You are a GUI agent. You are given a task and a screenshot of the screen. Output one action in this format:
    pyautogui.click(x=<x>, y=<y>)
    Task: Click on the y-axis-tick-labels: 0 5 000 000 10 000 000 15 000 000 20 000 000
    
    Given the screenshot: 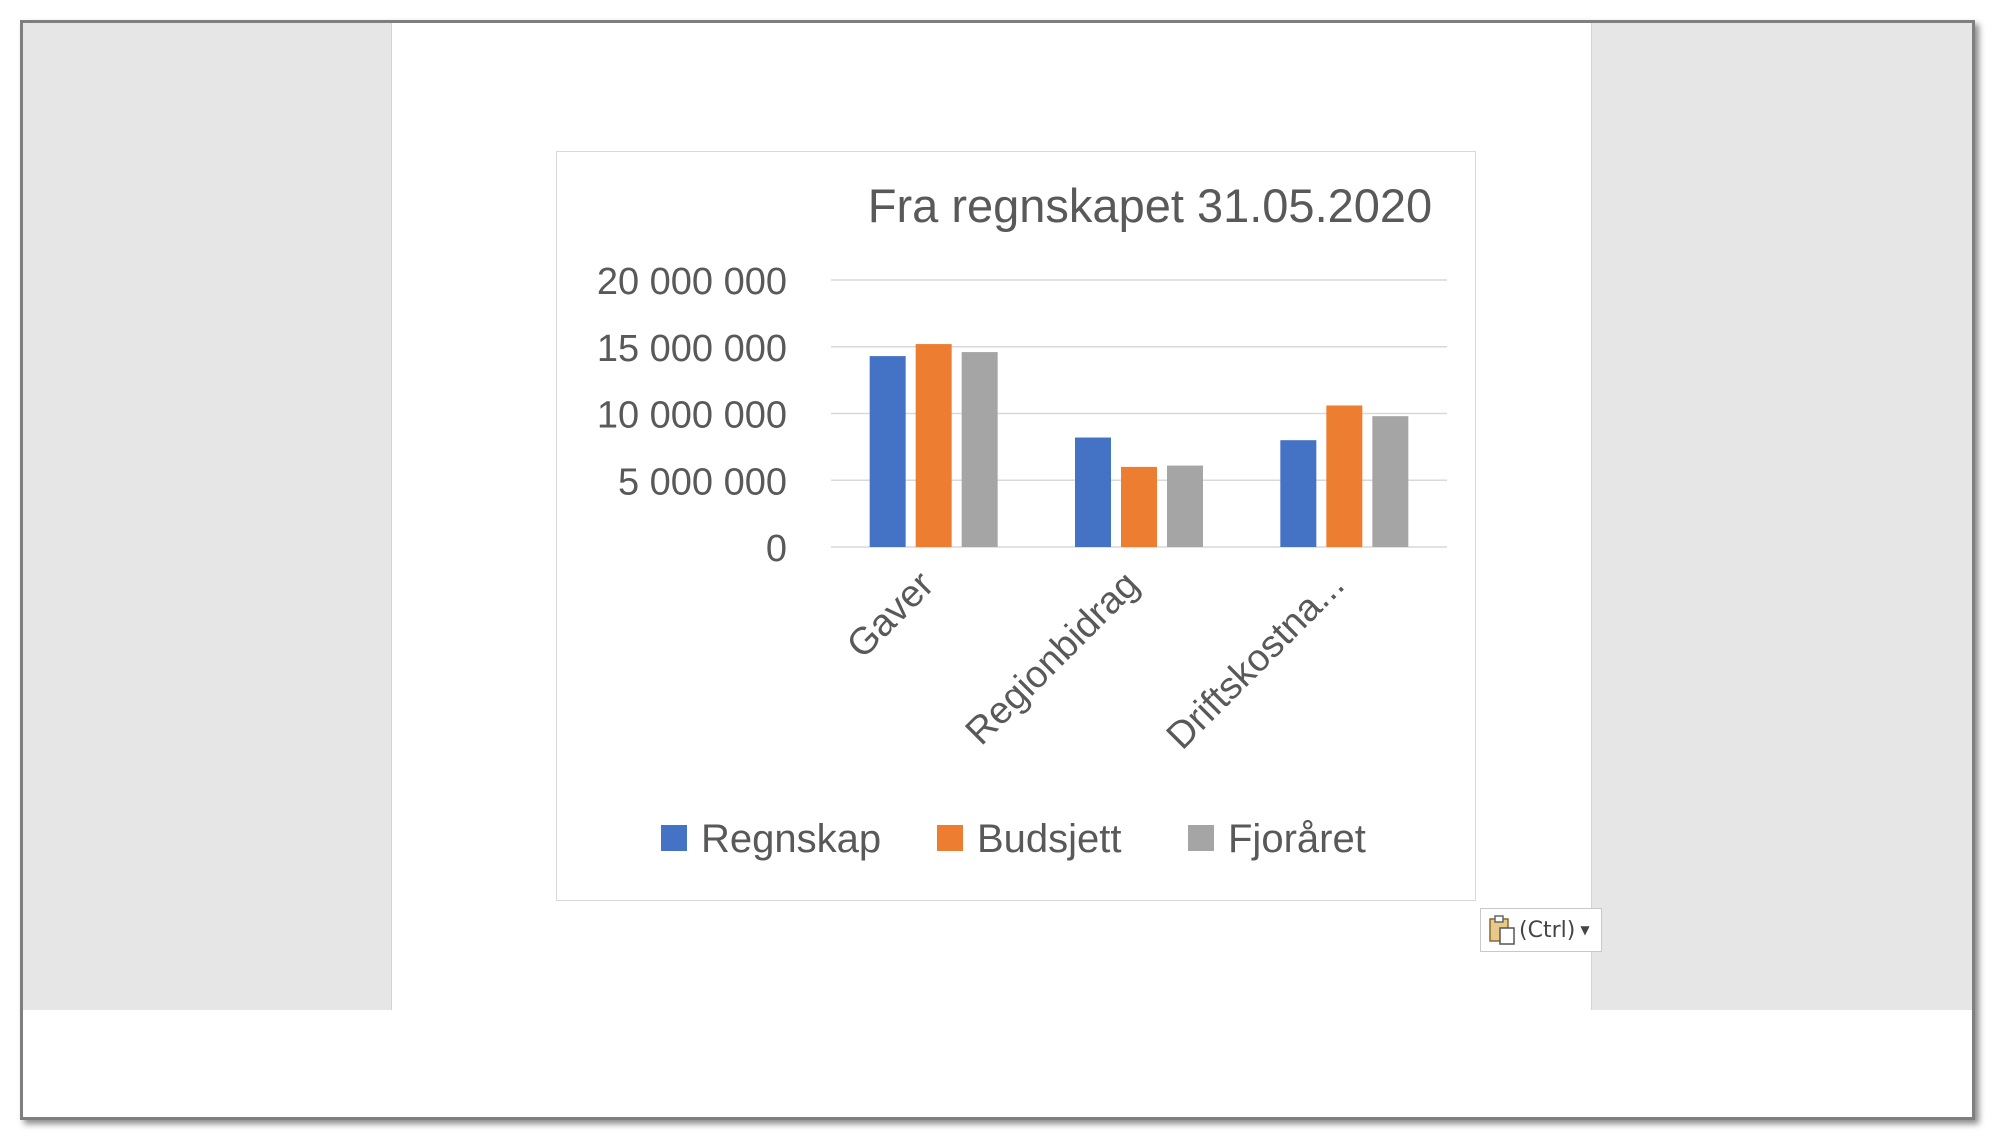 What is the action you would take?
    pyautogui.click(x=692, y=415)
    